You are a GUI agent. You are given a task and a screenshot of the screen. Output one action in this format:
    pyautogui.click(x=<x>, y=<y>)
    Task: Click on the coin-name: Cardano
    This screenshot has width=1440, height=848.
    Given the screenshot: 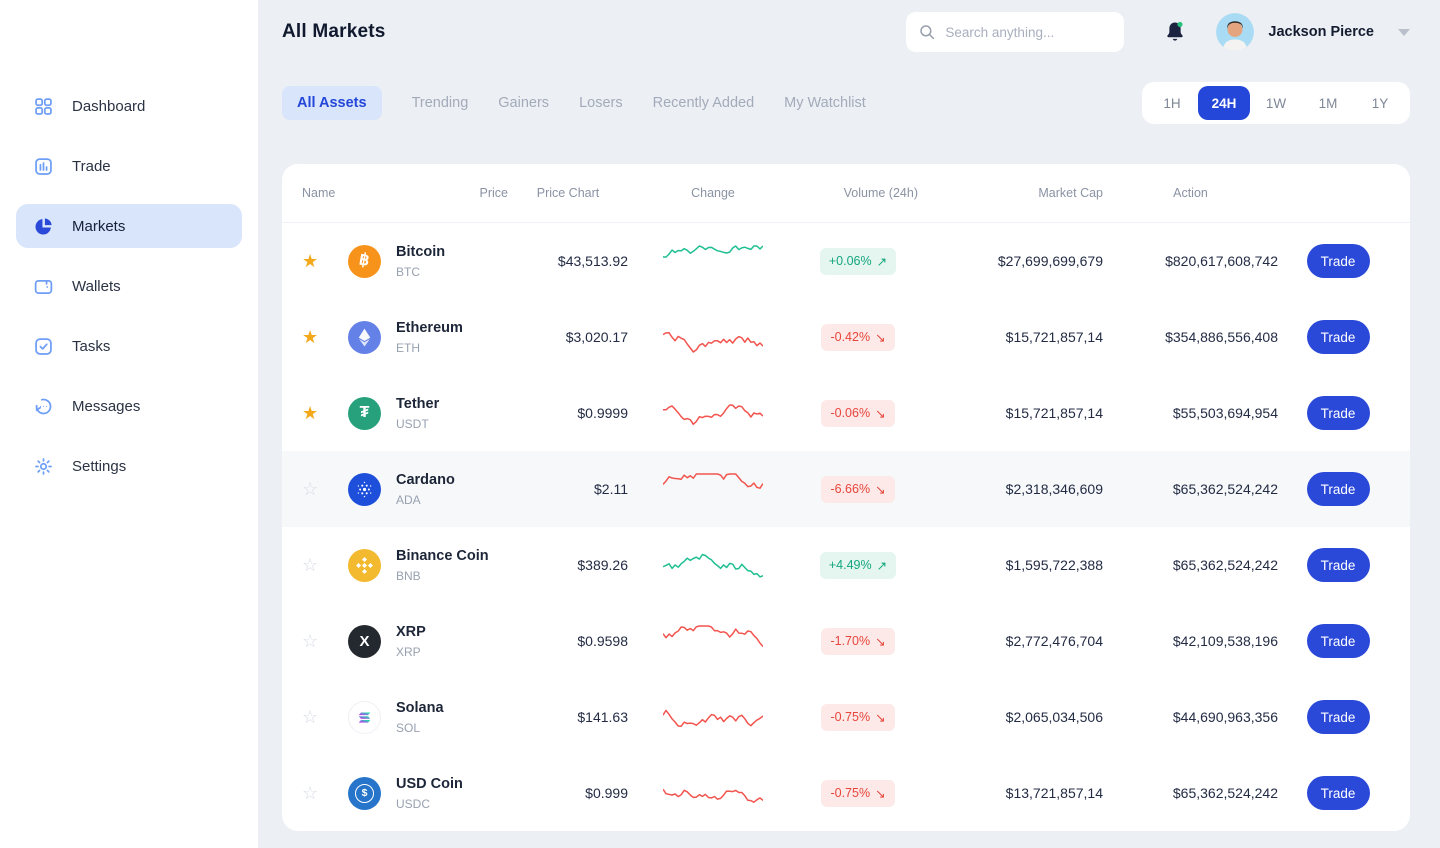 What is the action you would take?
    pyautogui.click(x=425, y=479)
    